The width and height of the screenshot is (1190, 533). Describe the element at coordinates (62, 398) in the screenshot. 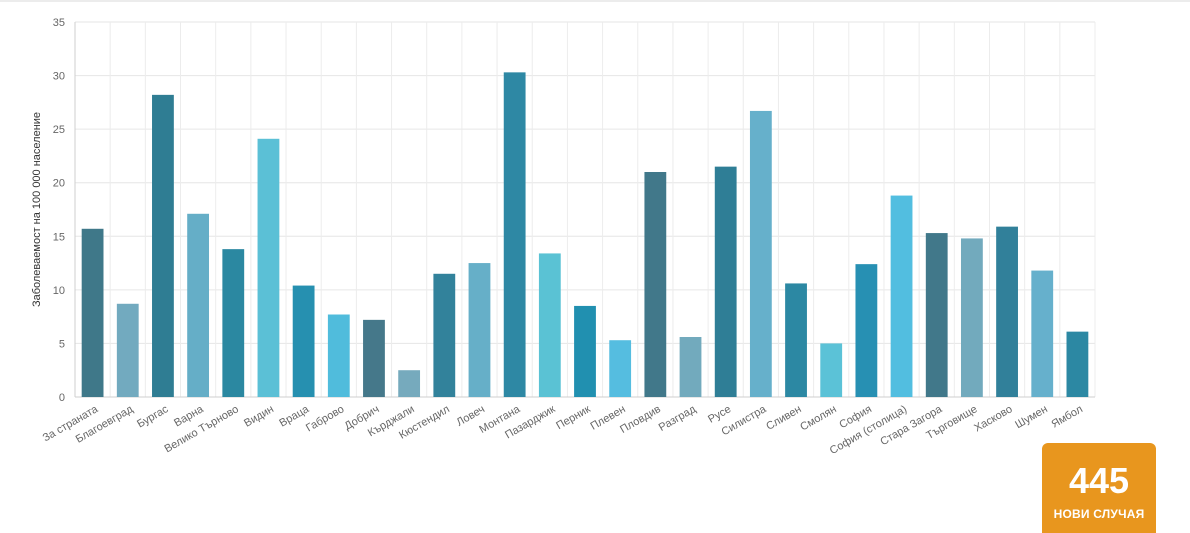

I see `y-tick-label: 0` at that location.